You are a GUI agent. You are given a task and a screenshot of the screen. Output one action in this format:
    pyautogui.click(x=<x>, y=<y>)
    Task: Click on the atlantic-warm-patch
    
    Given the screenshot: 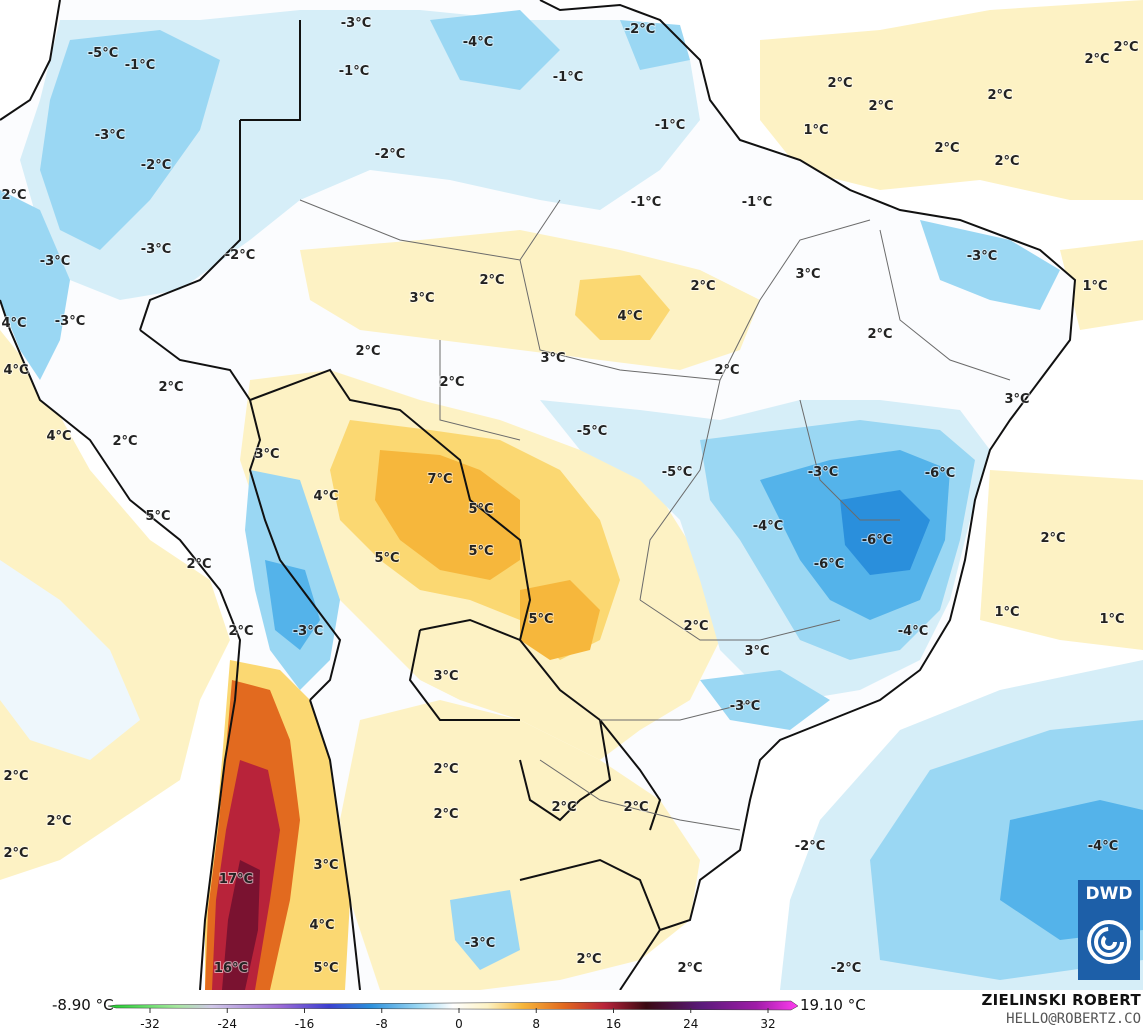 What is the action you would take?
    pyautogui.click(x=1101, y=285)
    